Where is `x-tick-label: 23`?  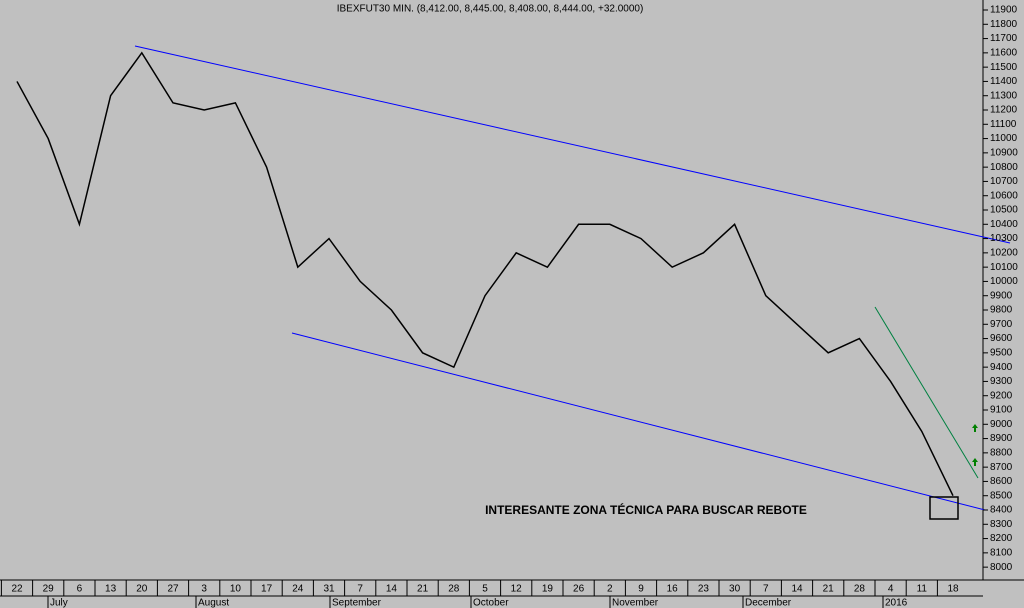
x-tick-label: 23 is located at coordinates (704, 589).